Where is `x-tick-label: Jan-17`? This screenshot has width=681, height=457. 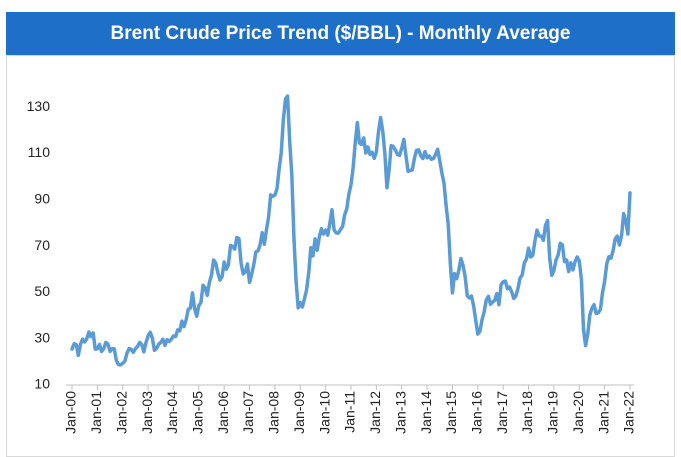
x-tick-label: Jan-17 is located at coordinates (502, 412).